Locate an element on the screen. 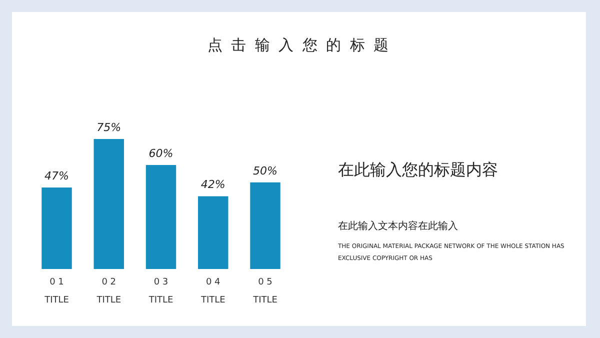 The image size is (600, 338). x-tick-label: 0 1 TITLE is located at coordinates (57, 292).